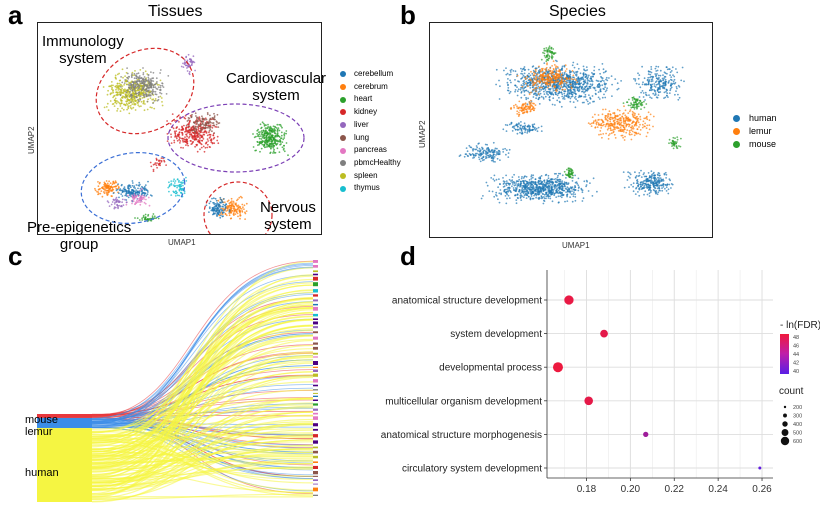 Image resolution: width=830 pixels, height=510 pixels. Describe the element at coordinates (203, 122) in the screenshot. I see `scatter-cluster-lung` at that location.